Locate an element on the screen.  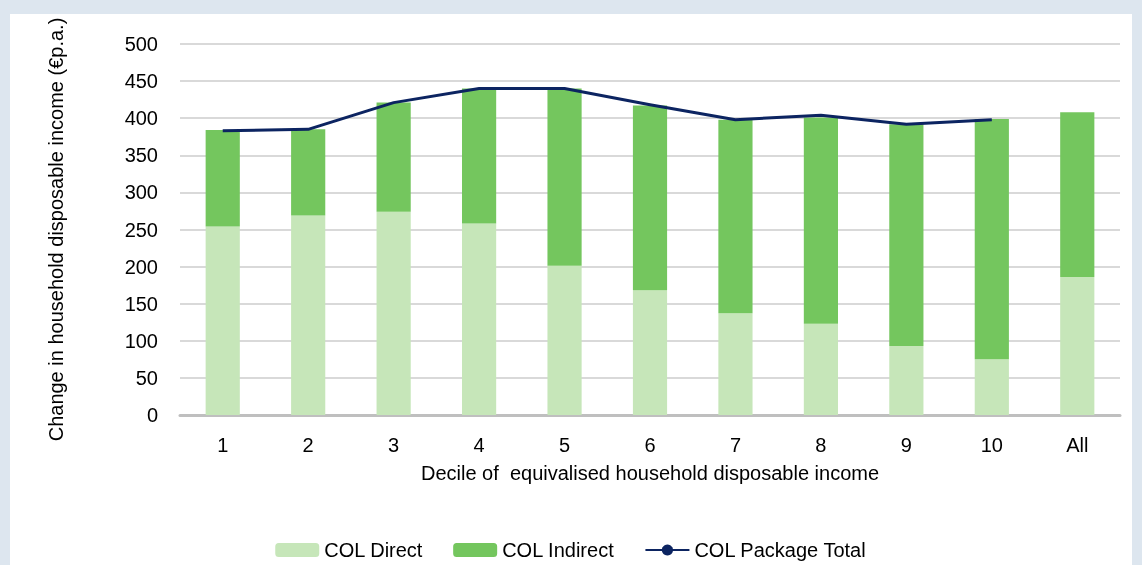
x-tick-label: 5 is located at coordinates (564, 445).